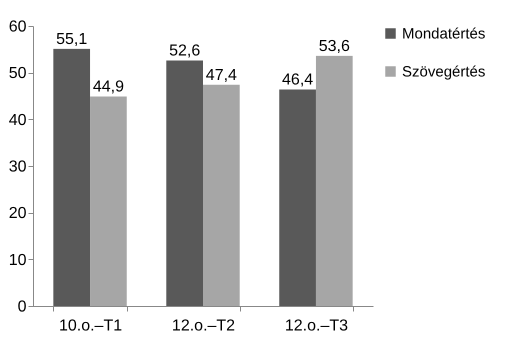 The width and height of the screenshot is (517, 348). I want to click on y-tick-label: 20, so click(17, 213).